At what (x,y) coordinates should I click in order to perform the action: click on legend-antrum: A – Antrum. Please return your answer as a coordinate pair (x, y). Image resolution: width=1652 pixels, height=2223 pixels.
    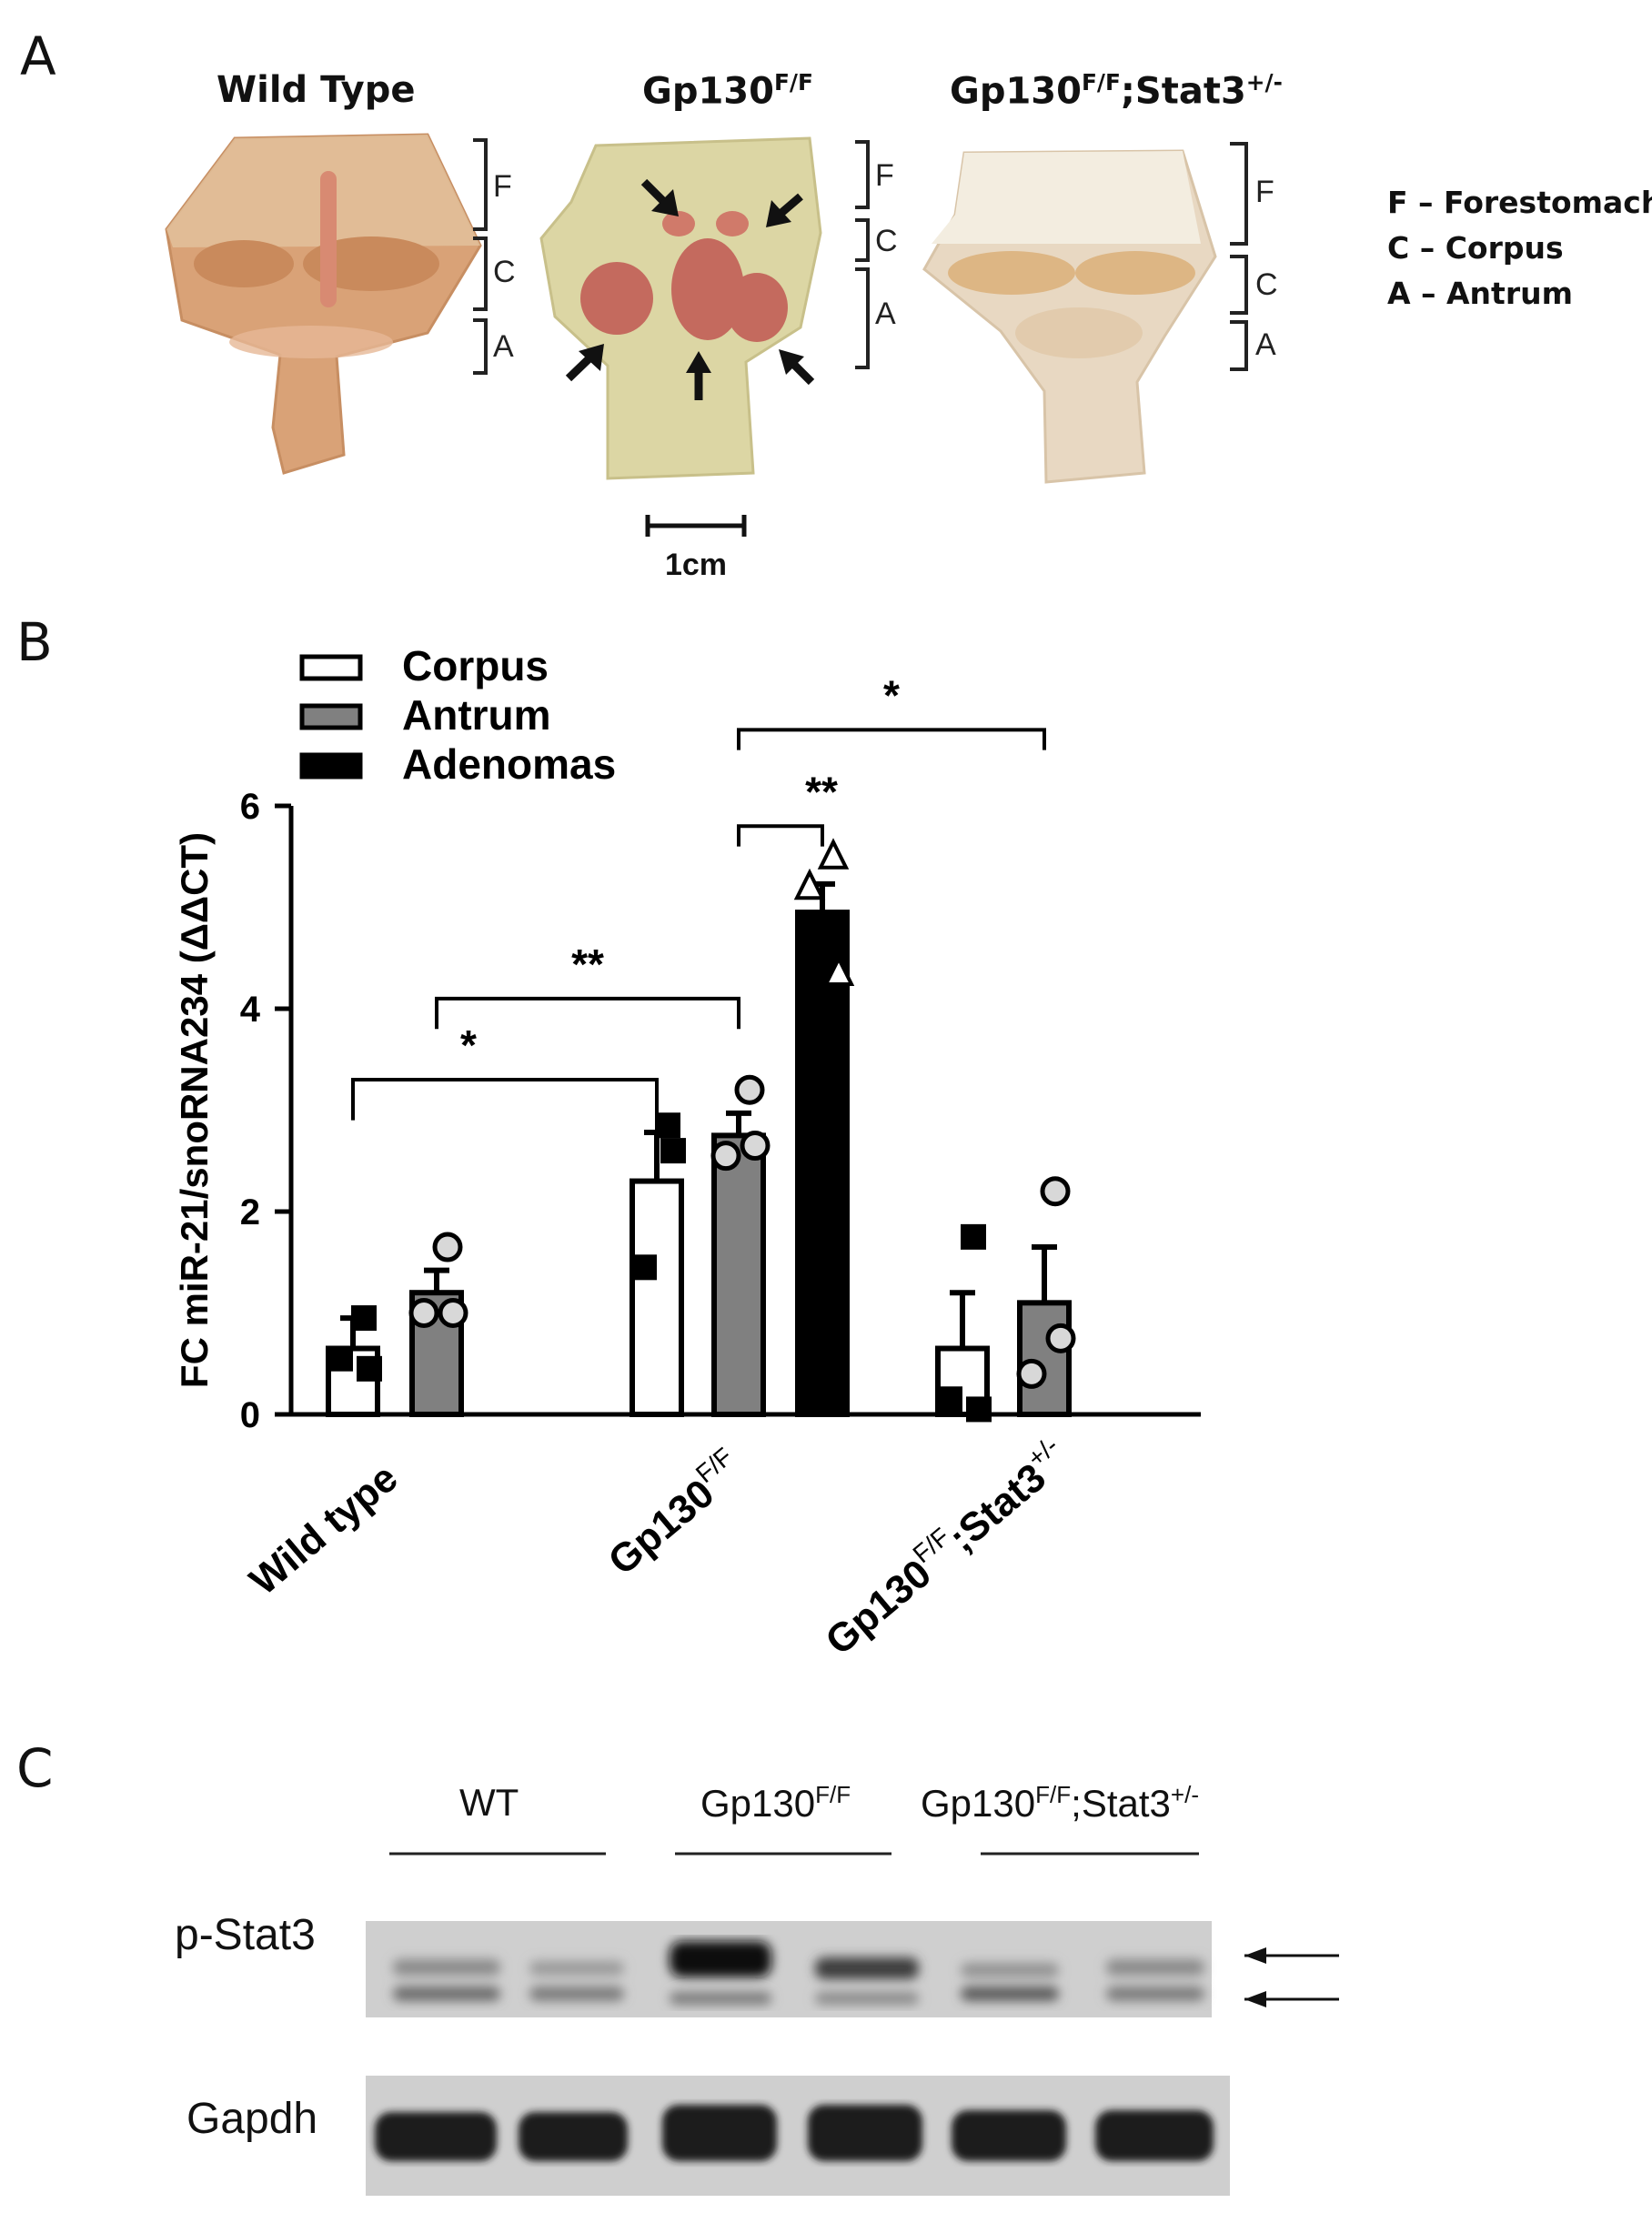
    Looking at the image, I should click on (1480, 293).